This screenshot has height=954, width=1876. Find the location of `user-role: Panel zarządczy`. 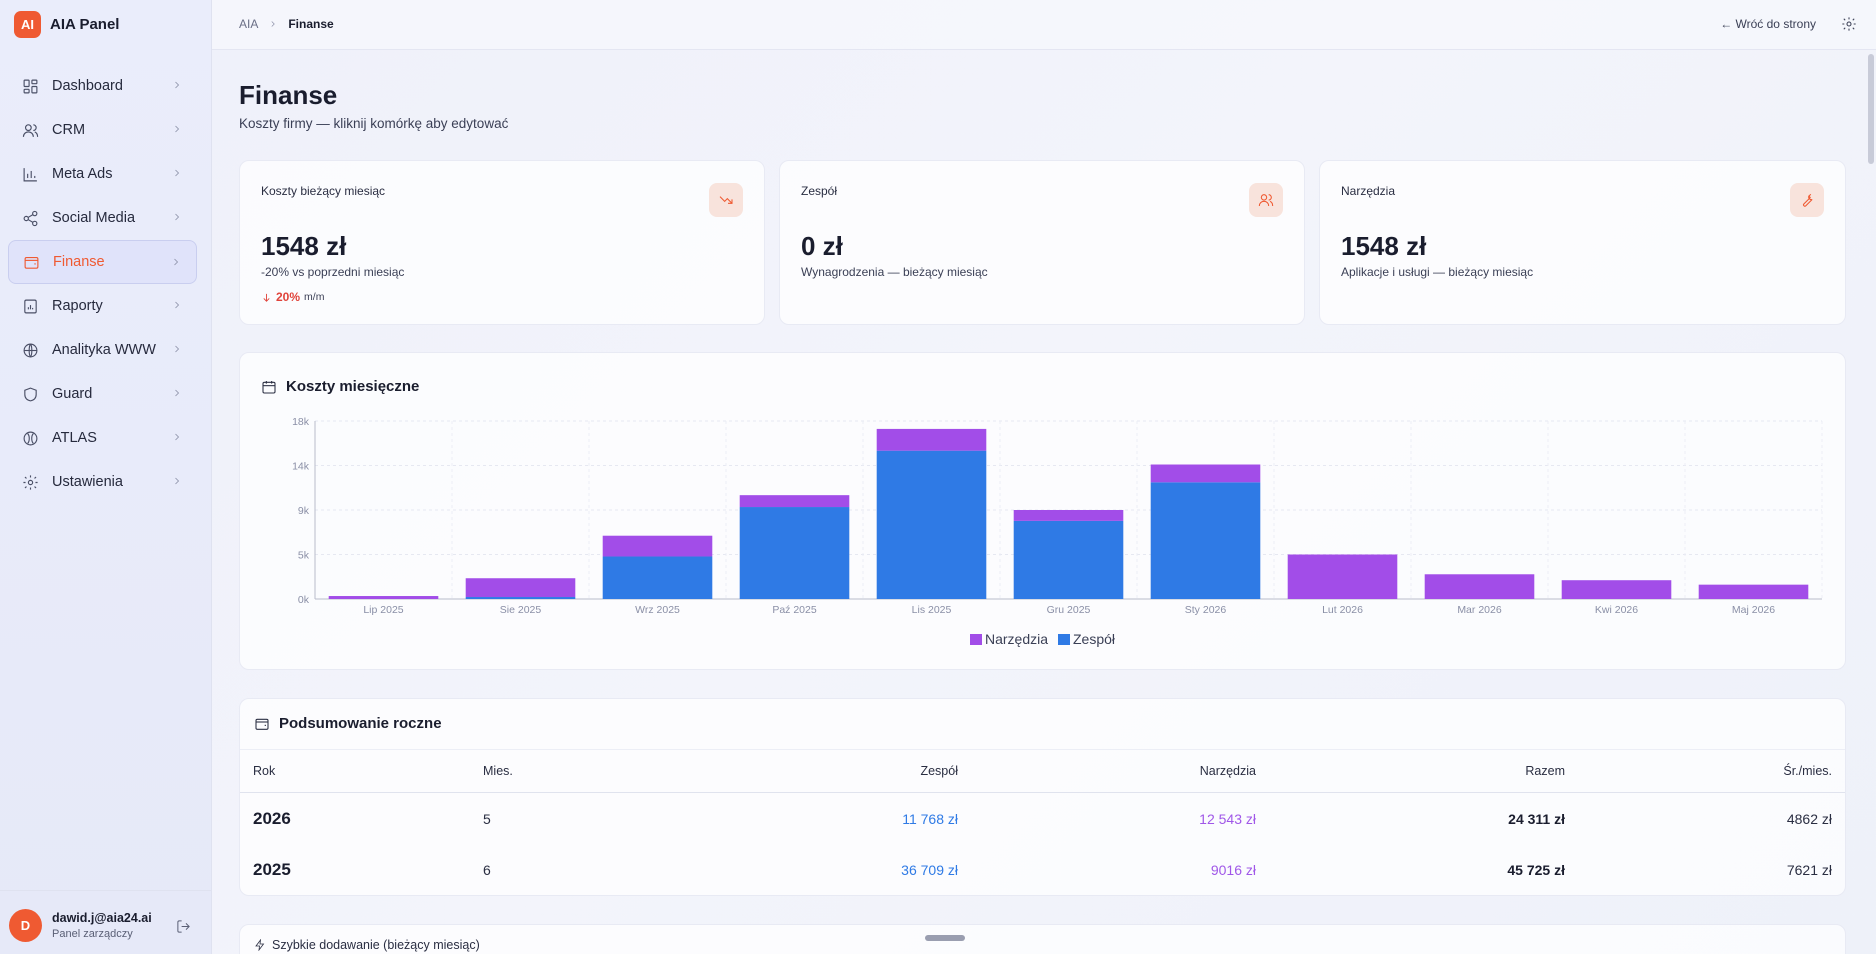

user-role: Panel zarządczy is located at coordinates (92, 934).